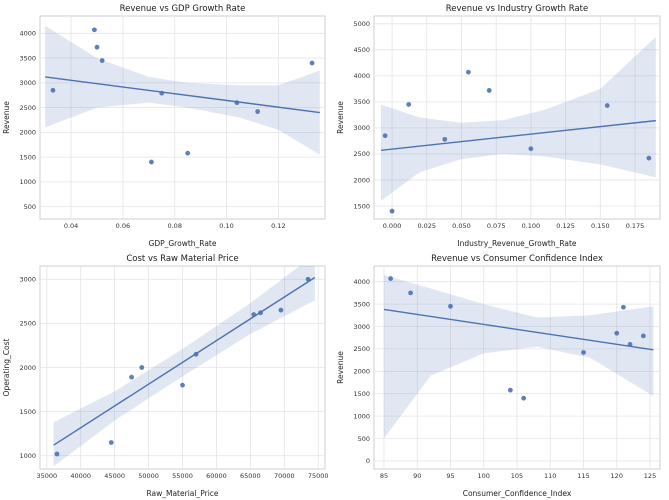 Image resolution: width=669 pixels, height=500 pixels. What do you see at coordinates (392, 226) in the screenshot?
I see `x-tick-label: 0.000` at bounding box center [392, 226].